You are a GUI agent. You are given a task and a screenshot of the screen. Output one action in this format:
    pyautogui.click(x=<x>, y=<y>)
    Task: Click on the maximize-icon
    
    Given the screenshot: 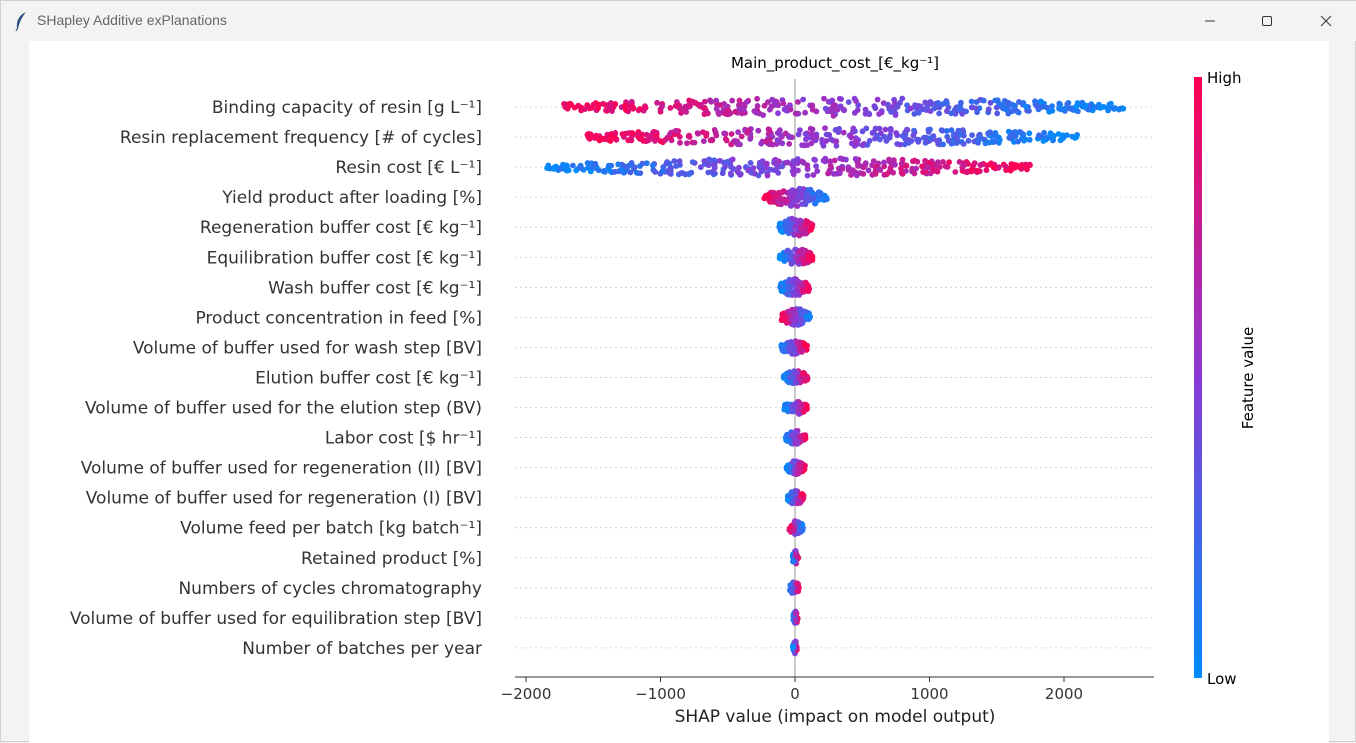 What is the action you would take?
    pyautogui.click(x=1267, y=21)
    